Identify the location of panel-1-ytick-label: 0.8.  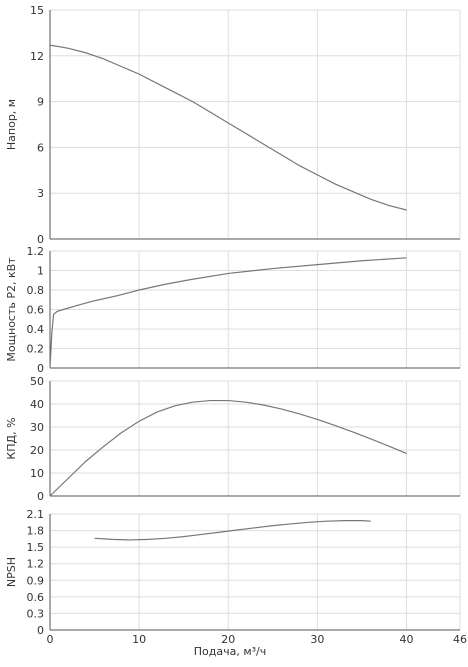
(36, 290).